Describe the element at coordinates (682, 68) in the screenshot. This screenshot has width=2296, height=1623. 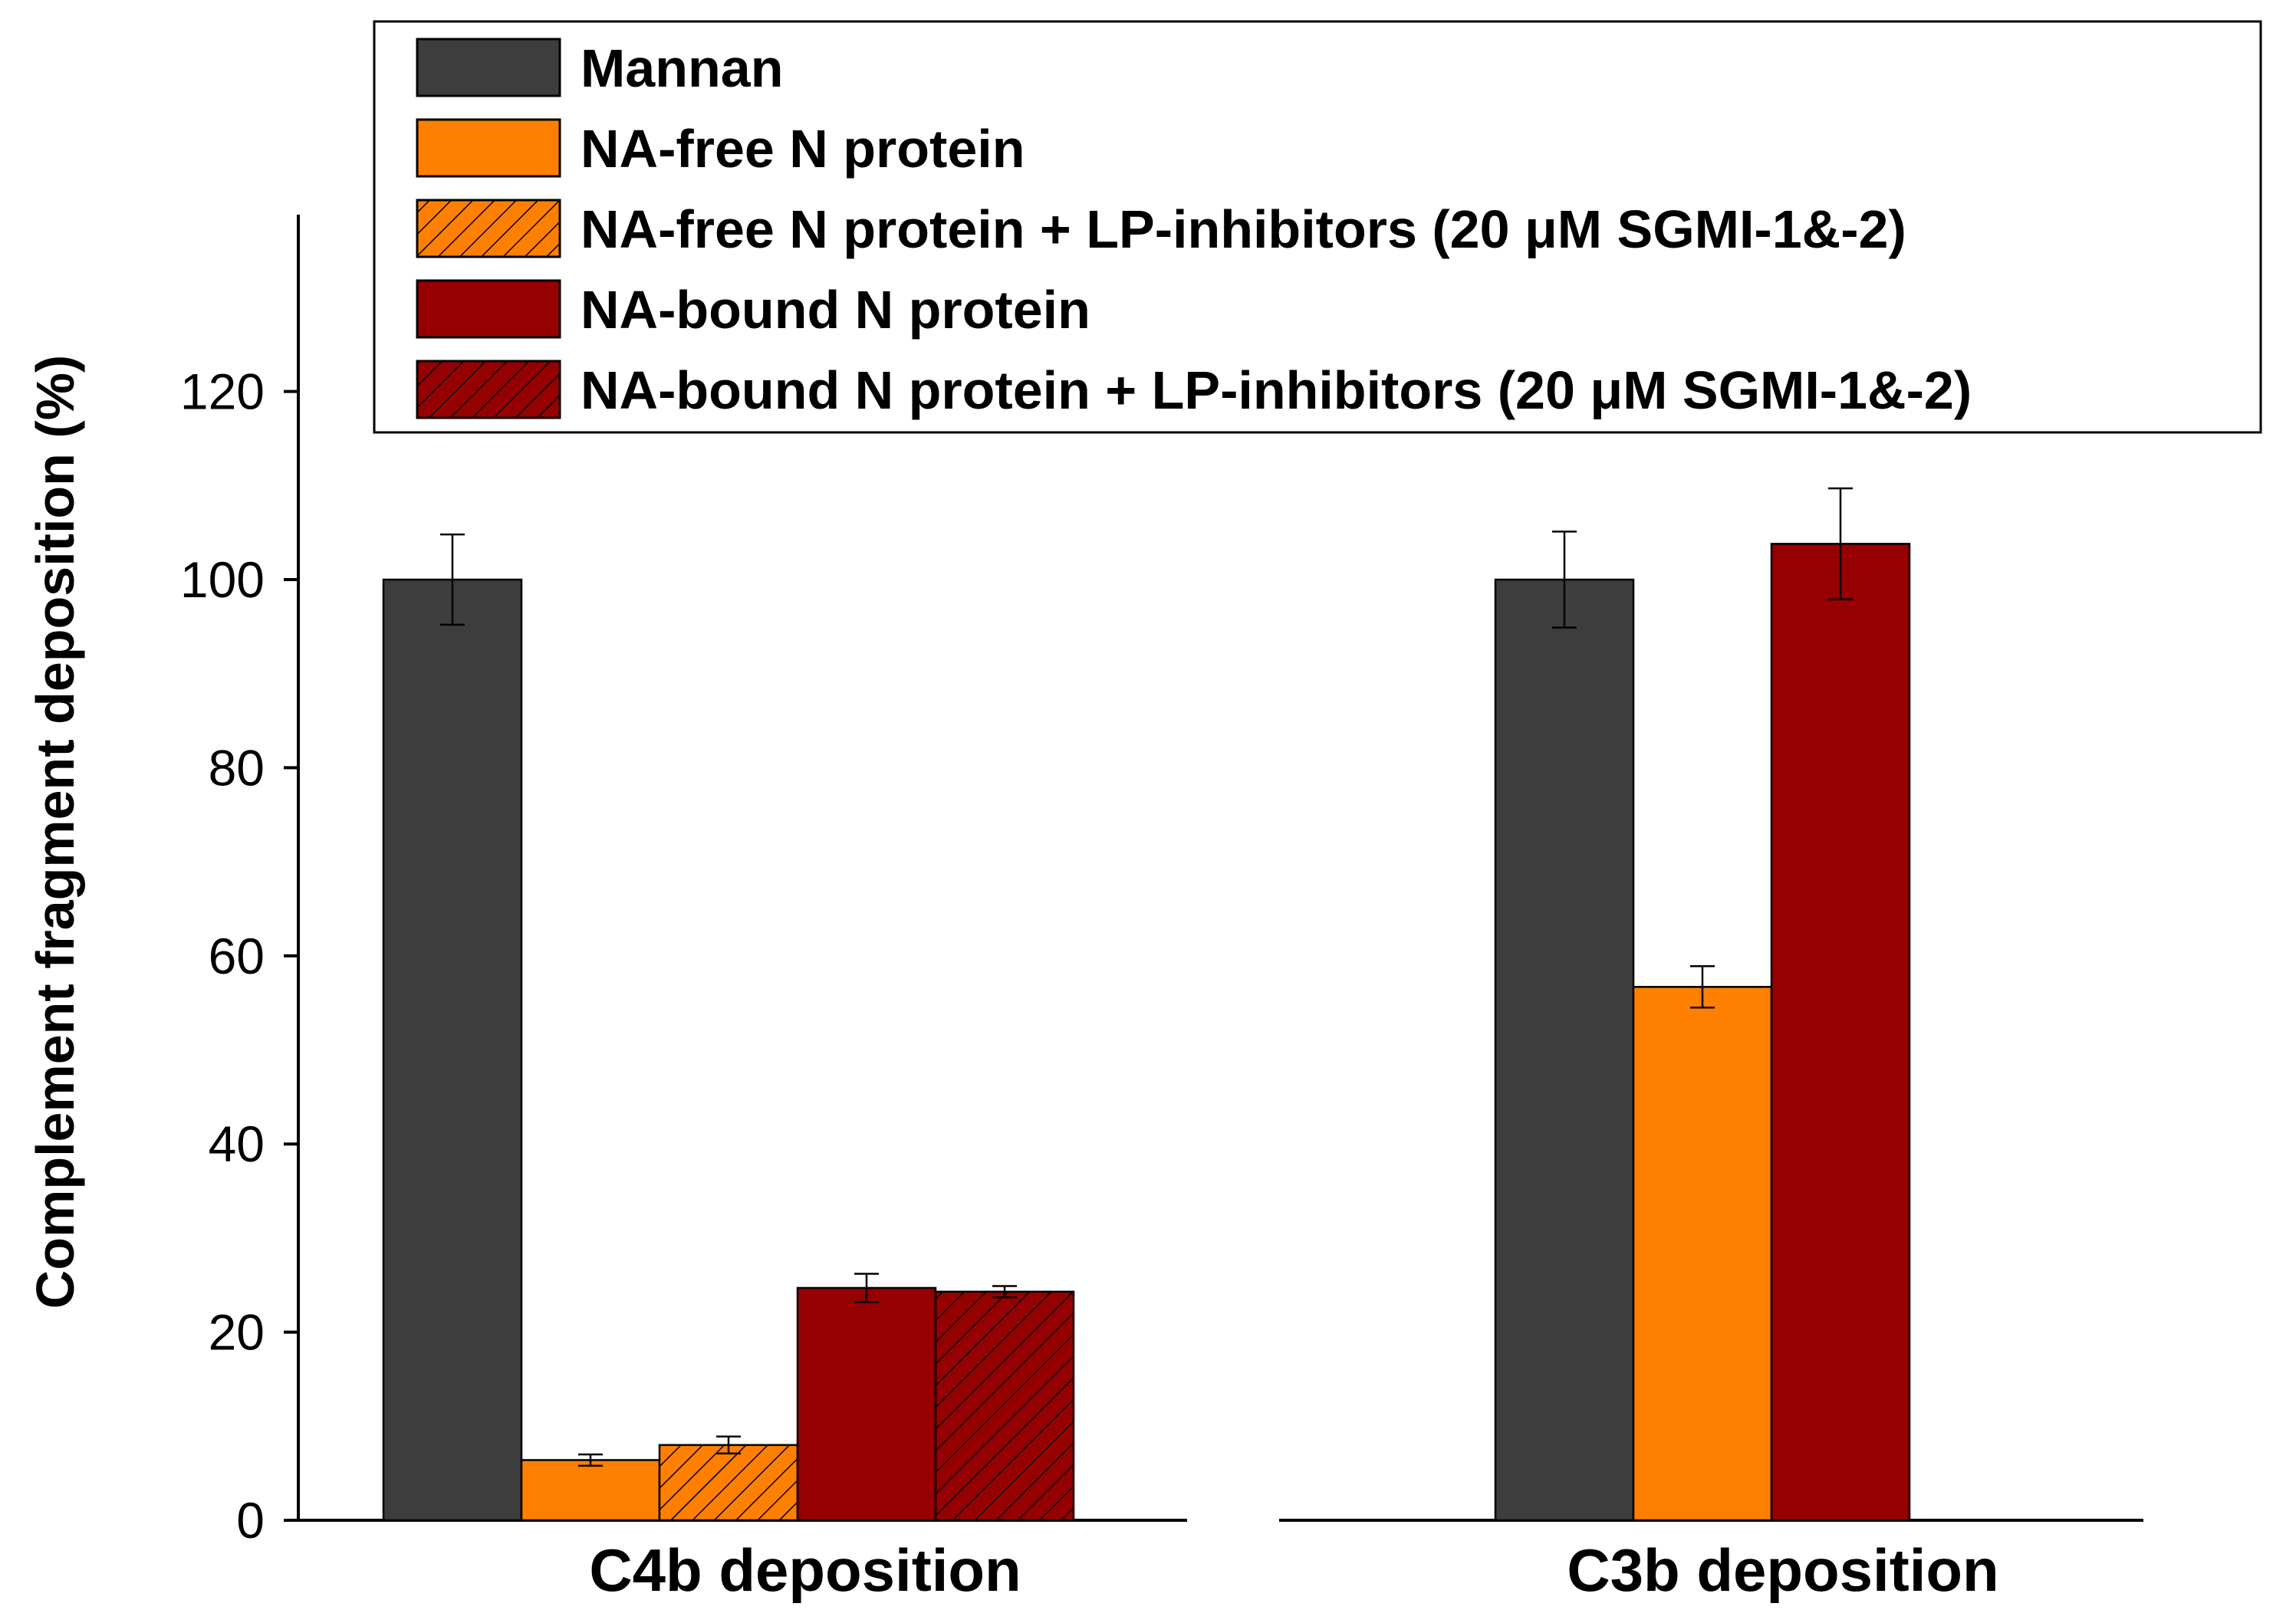
I see `legend-label: Mannan` at that location.